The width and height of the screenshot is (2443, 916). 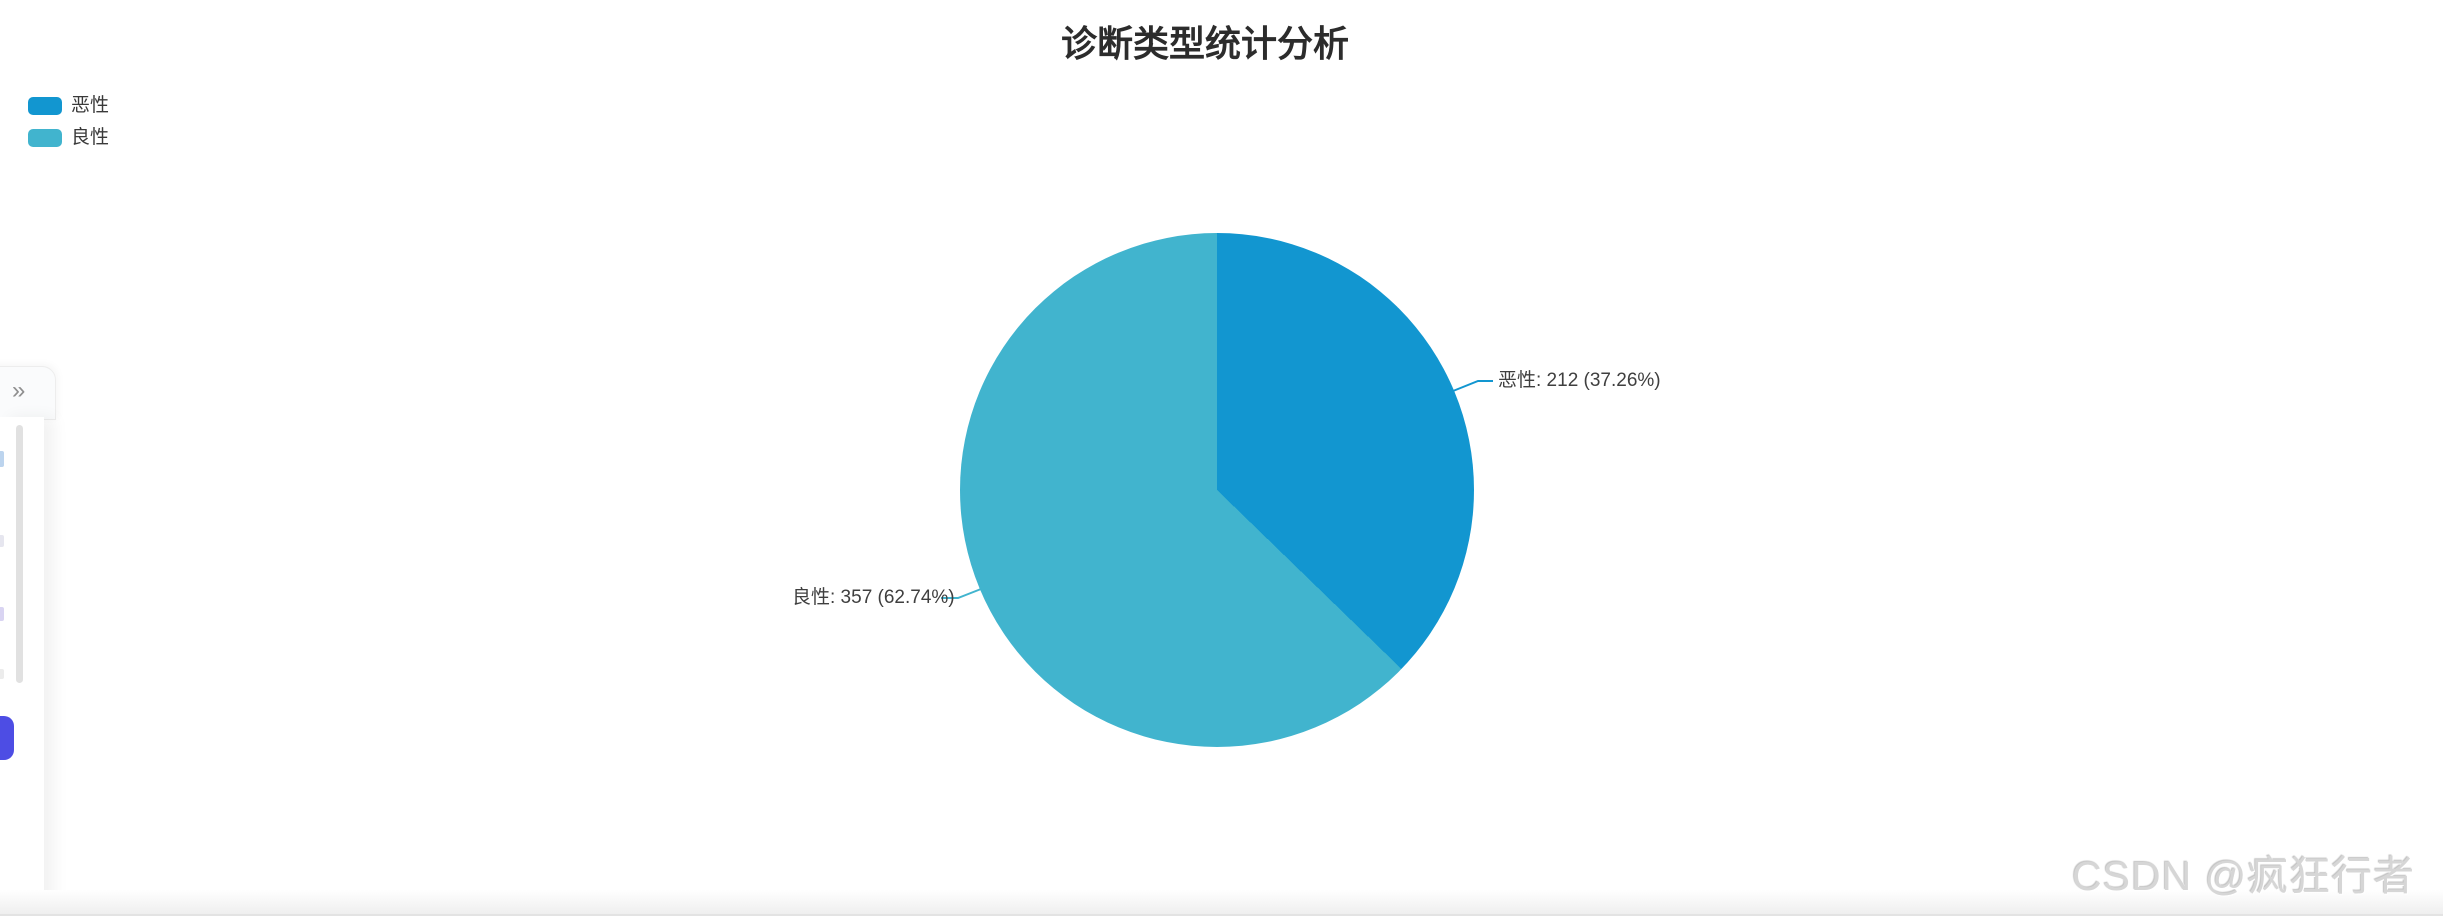 What do you see at coordinates (1579, 380) in the screenshot?
I see `pie-label-malignant: 恶性: 212 (37.26%)` at bounding box center [1579, 380].